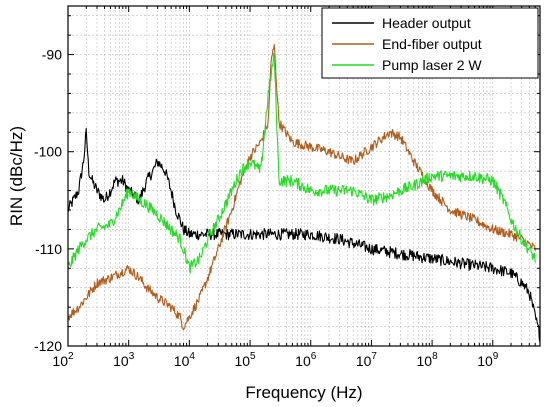  I want to click on x-tick-label: 10³, so click(124, 360).